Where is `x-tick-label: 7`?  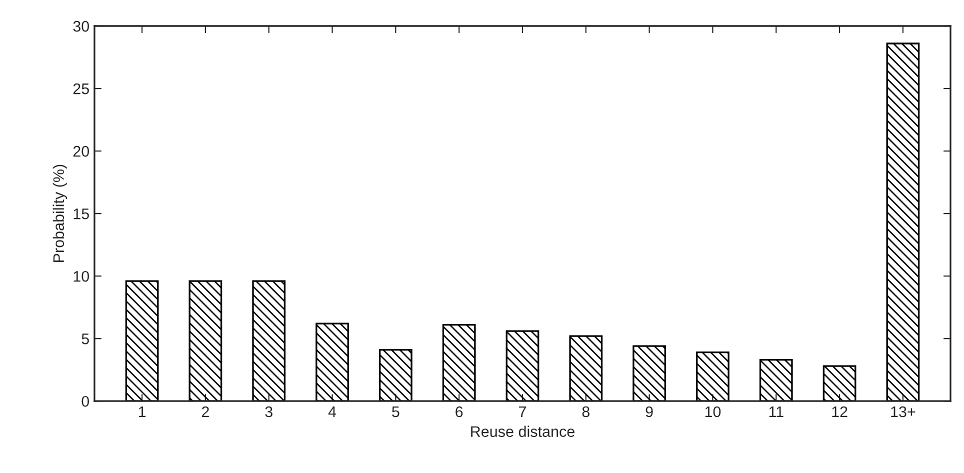 x-tick-label: 7 is located at coordinates (522, 412).